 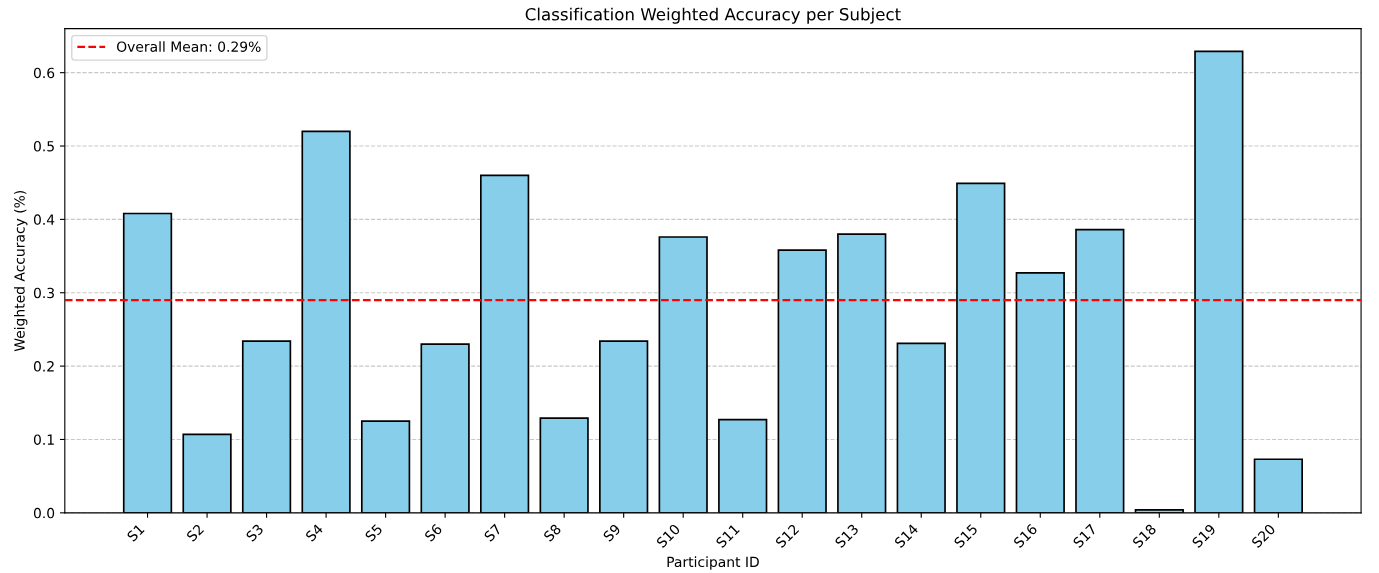 I want to click on x-tick-label: S8, so click(x=552, y=532).